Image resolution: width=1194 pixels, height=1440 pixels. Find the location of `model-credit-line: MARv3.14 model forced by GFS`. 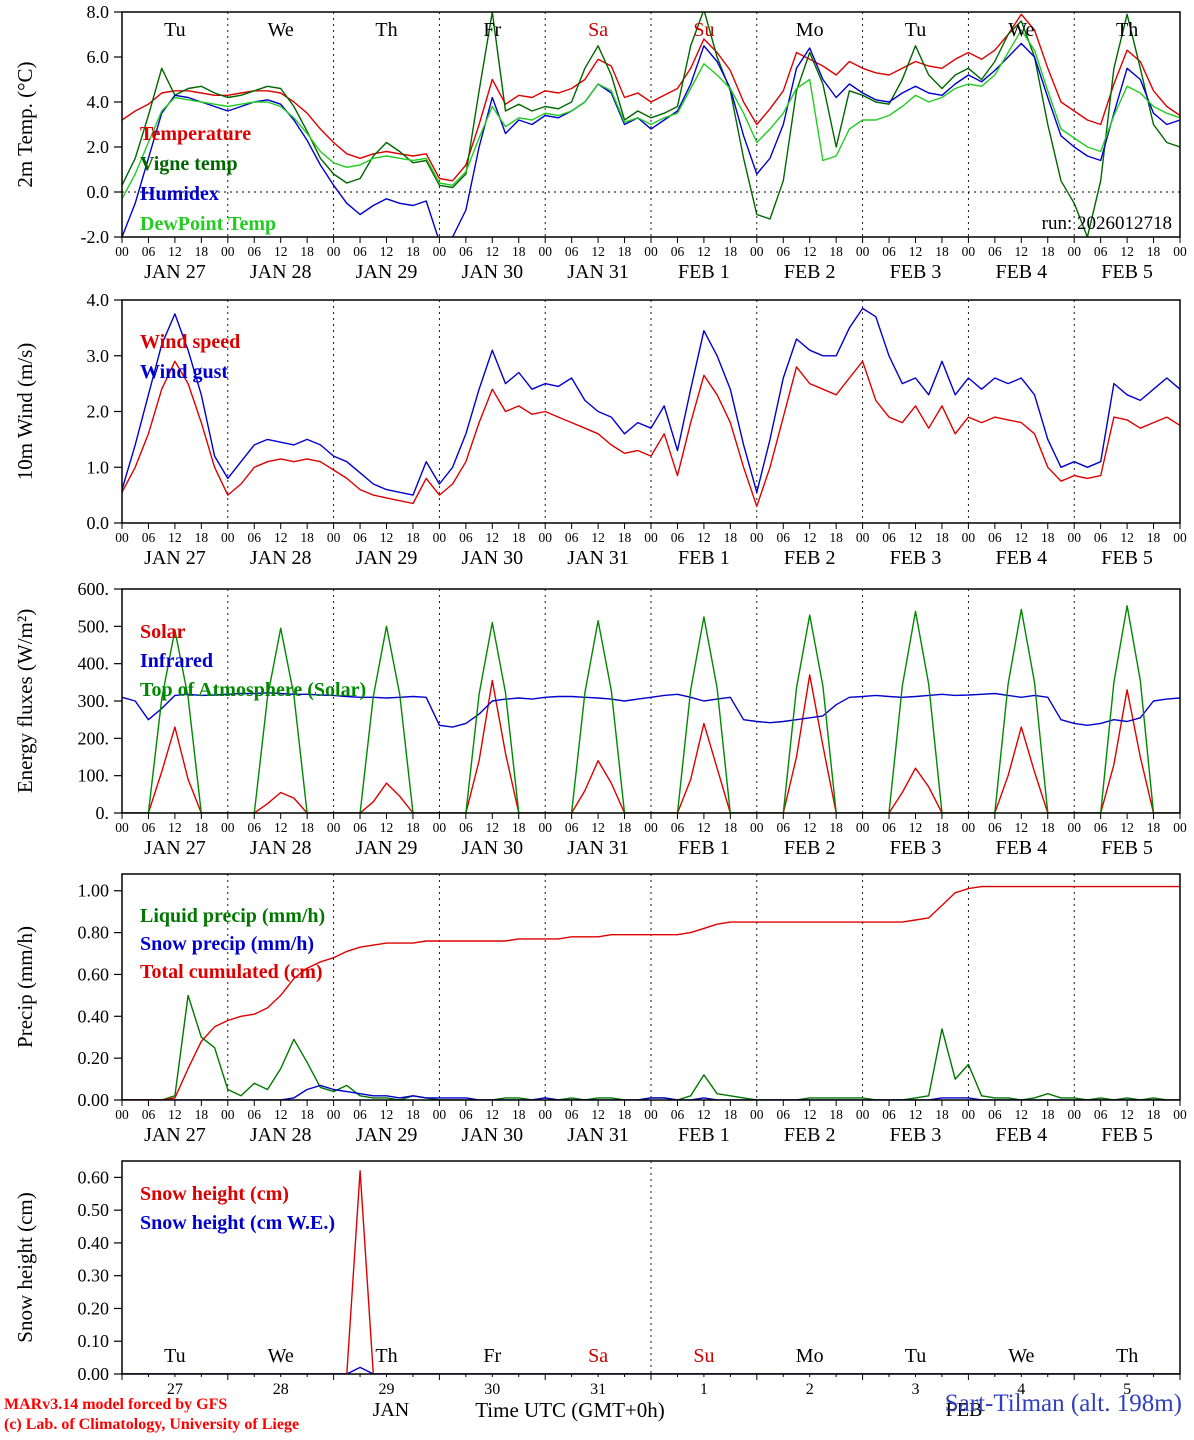

model-credit-line: MARv3.14 model forced by GFS is located at coordinates (116, 1404).